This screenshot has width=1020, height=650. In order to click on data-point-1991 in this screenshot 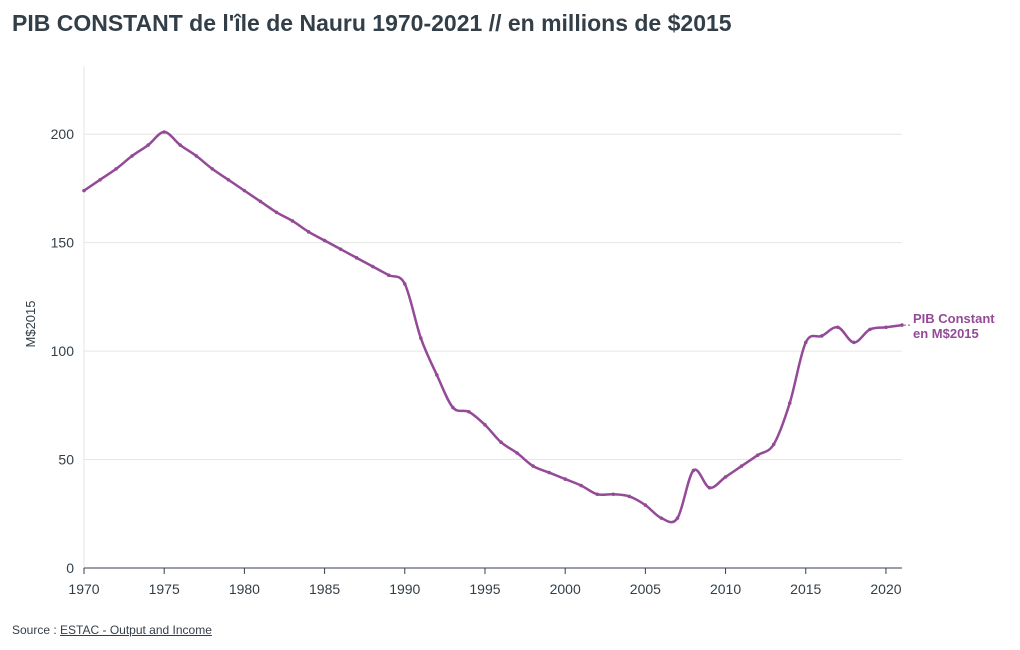, I will do `click(421, 338)`.